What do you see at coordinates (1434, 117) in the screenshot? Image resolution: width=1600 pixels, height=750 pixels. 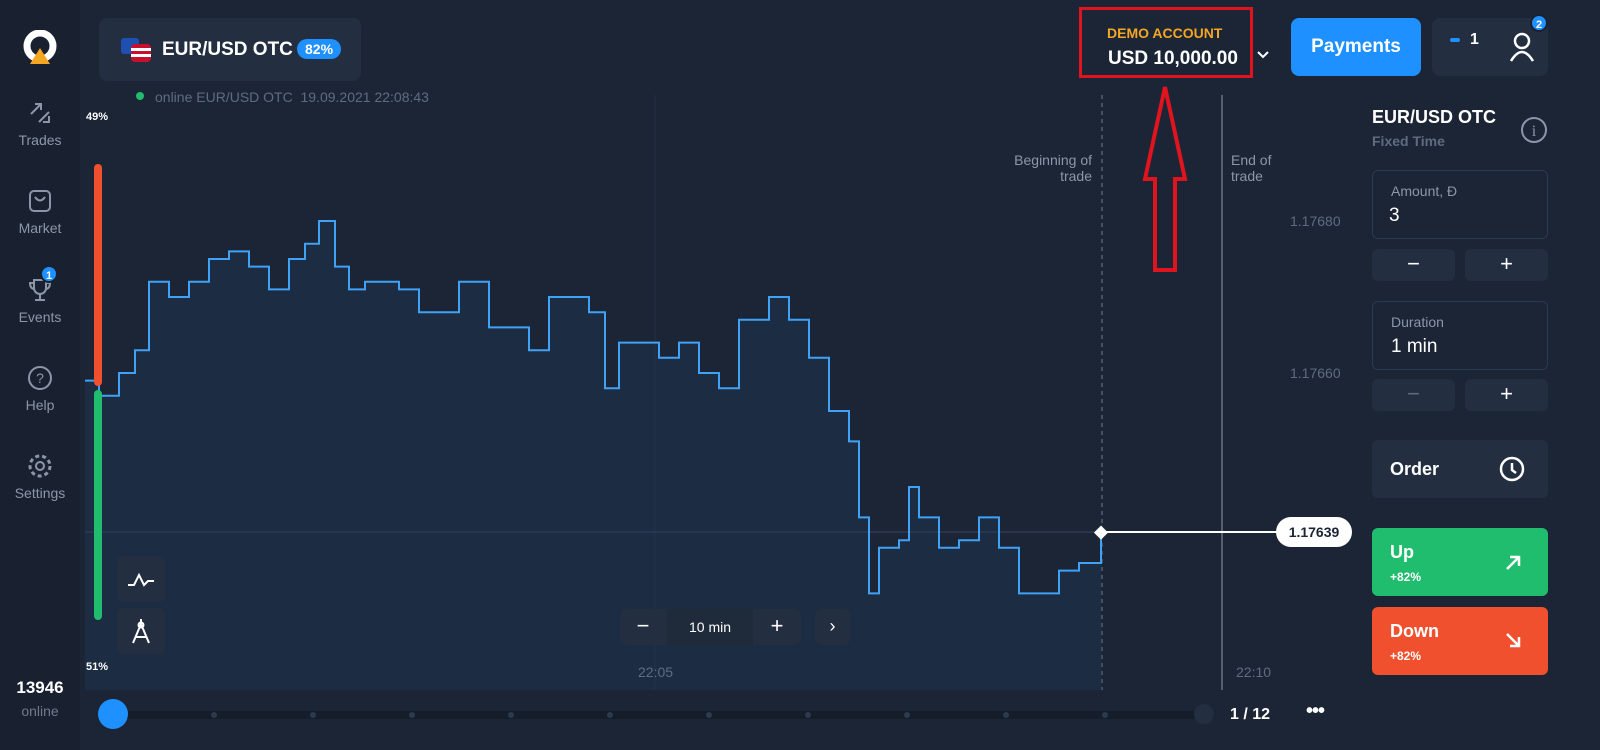 I see `panel-asset-name: EUR/USD OTC` at bounding box center [1434, 117].